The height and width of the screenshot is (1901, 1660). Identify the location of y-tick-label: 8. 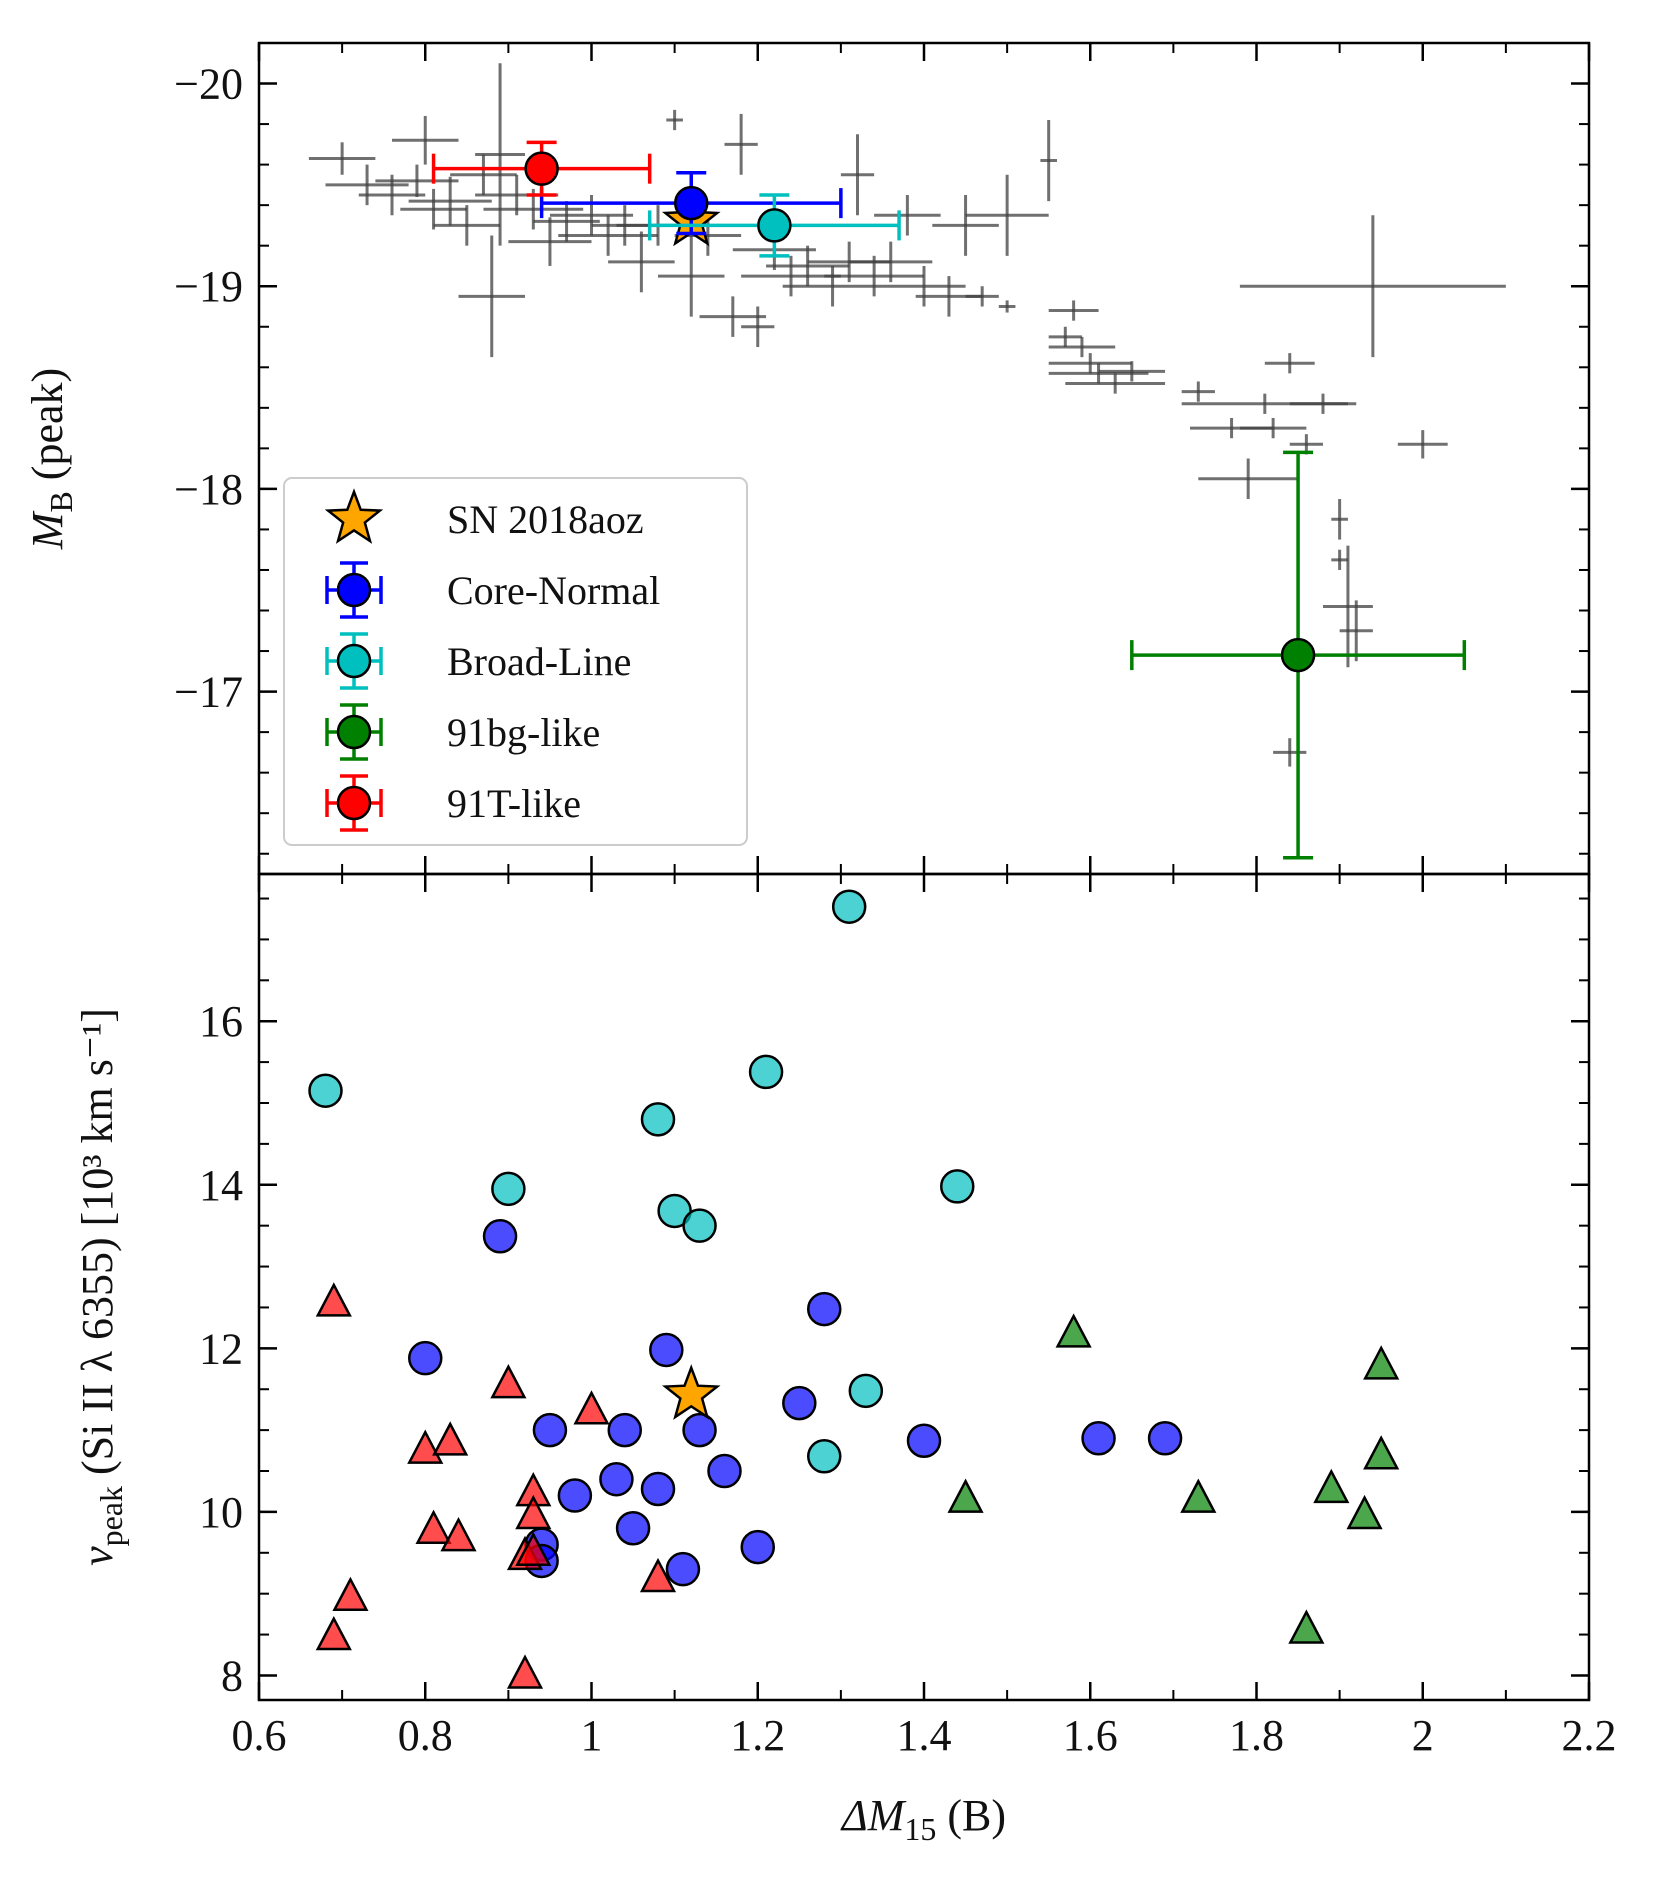
(232, 1675).